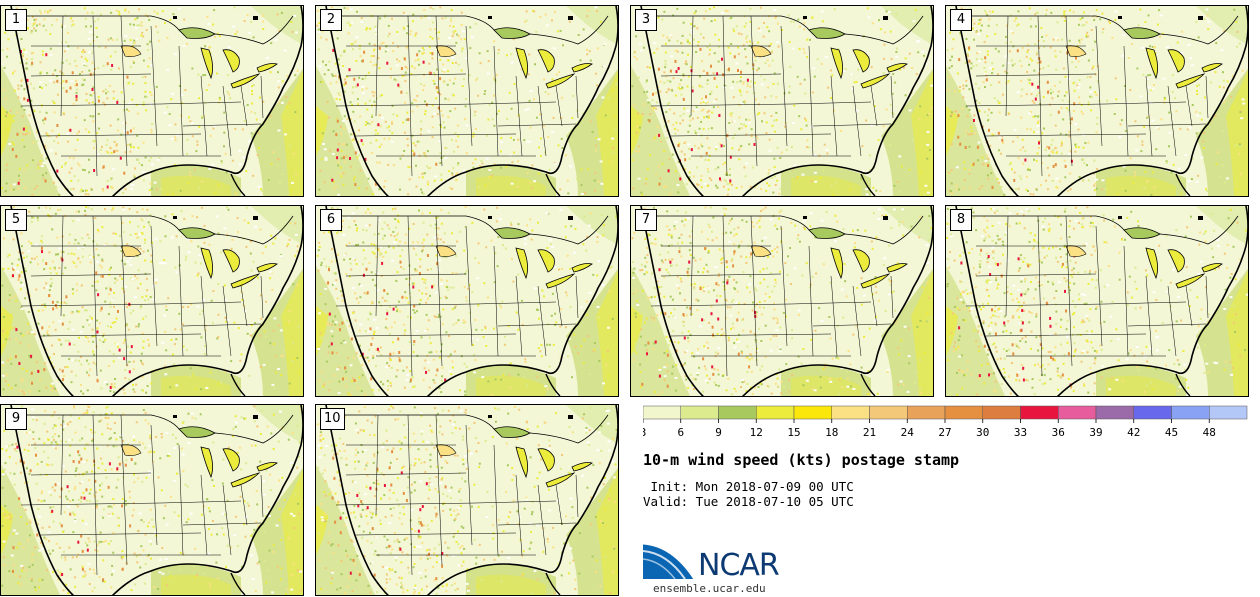  What do you see at coordinates (1133, 432) in the screenshot?
I see `colorbar-tick-label: 42` at bounding box center [1133, 432].